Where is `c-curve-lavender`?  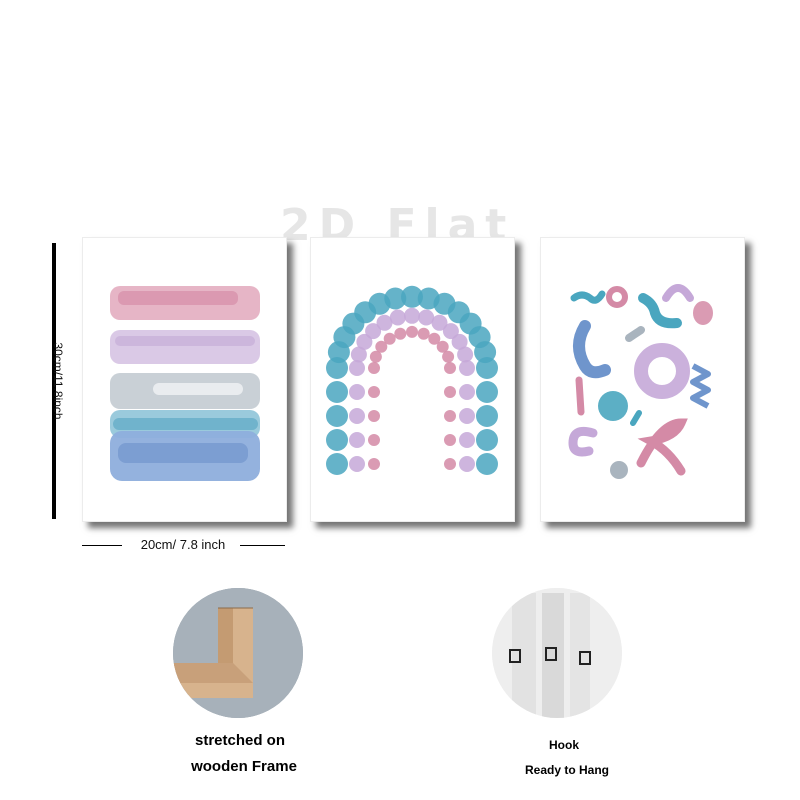
c-curve-lavender is located at coordinates (583, 441).